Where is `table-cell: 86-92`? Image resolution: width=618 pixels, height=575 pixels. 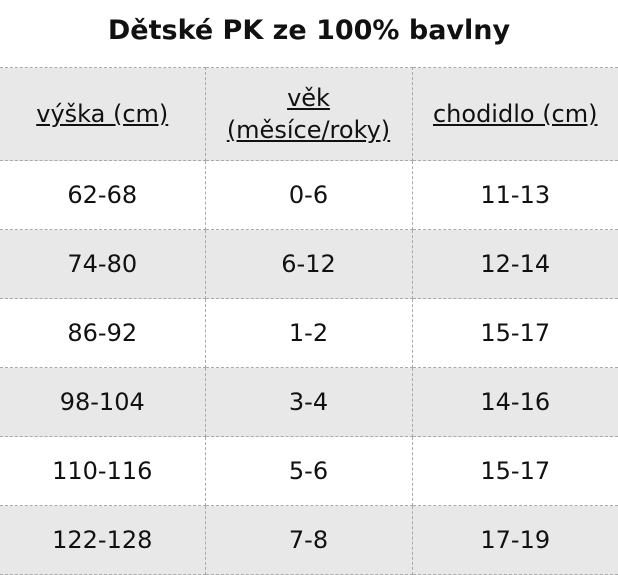 table-cell: 86-92 is located at coordinates (103, 333).